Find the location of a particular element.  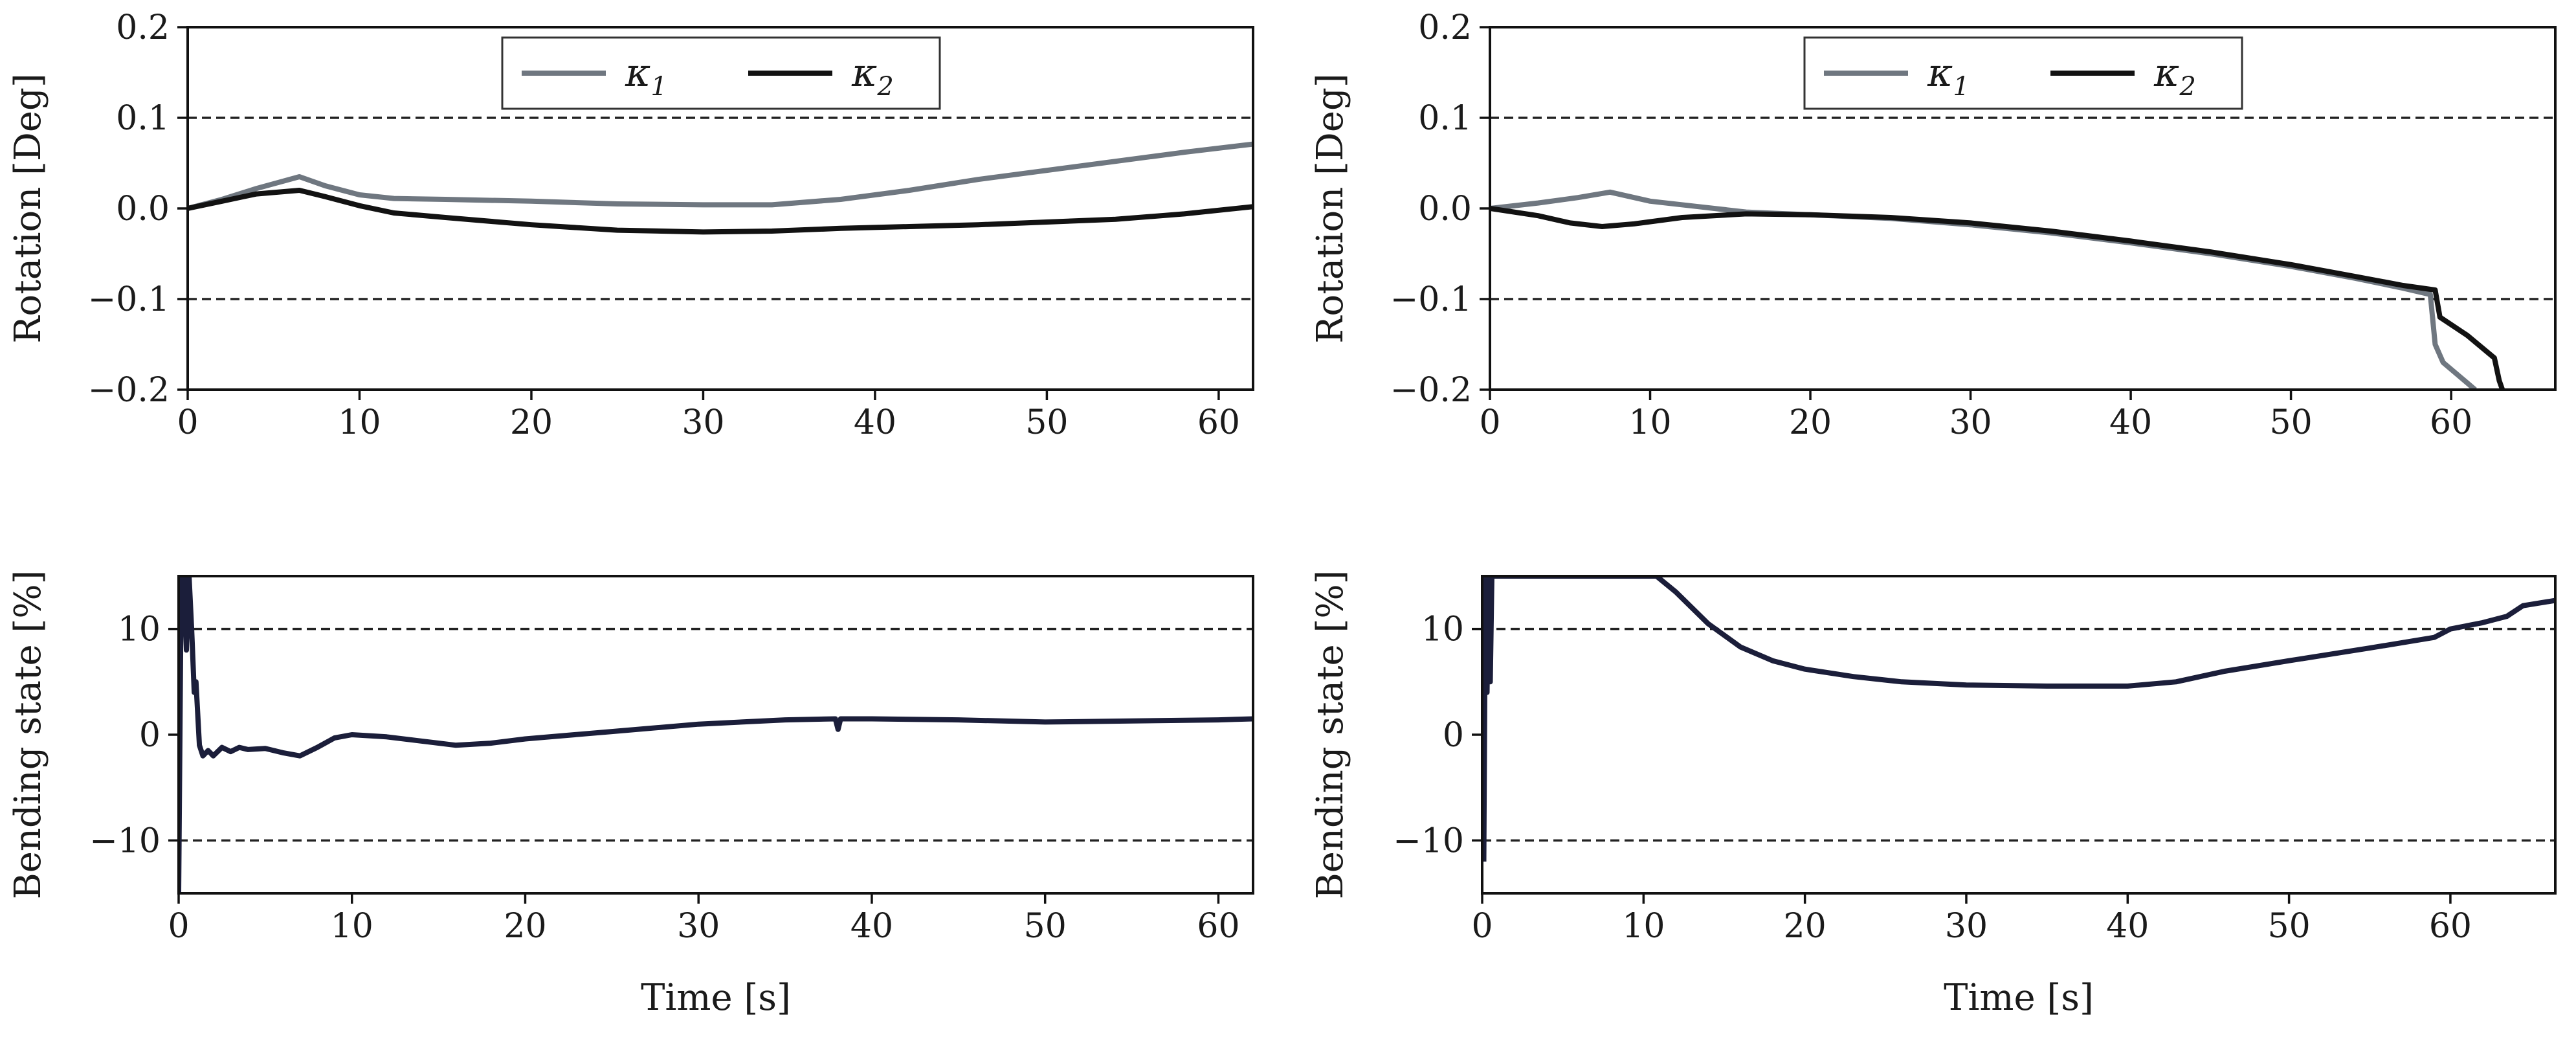

axes-frame is located at coordinates (2019, 735).